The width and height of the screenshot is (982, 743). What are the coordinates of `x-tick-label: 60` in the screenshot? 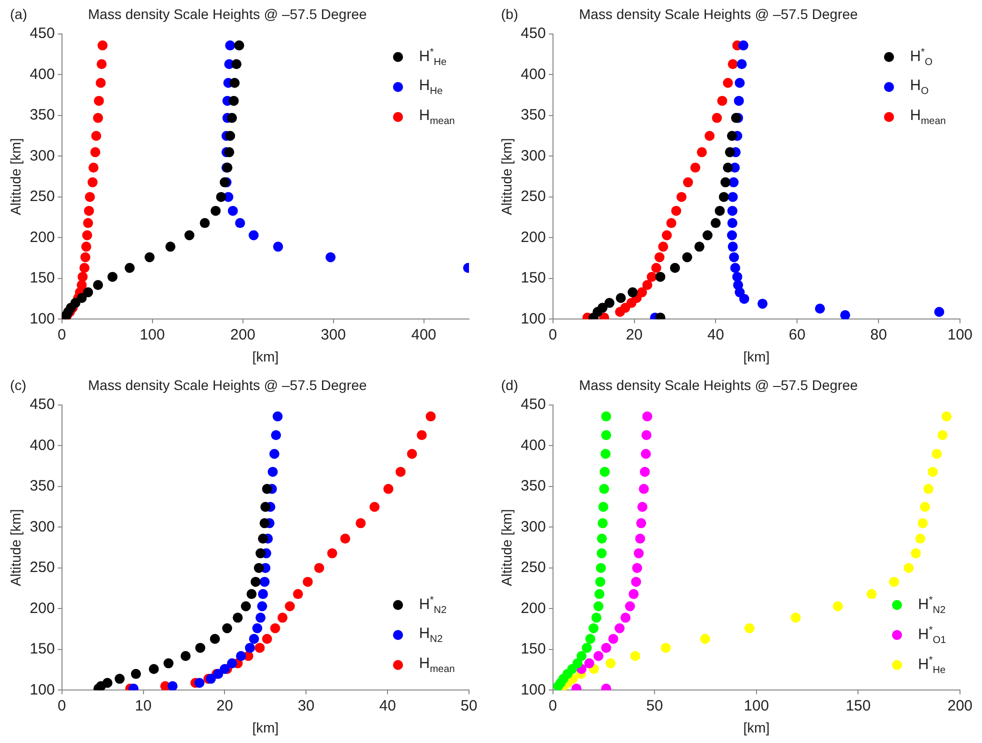 It's located at (797, 335).